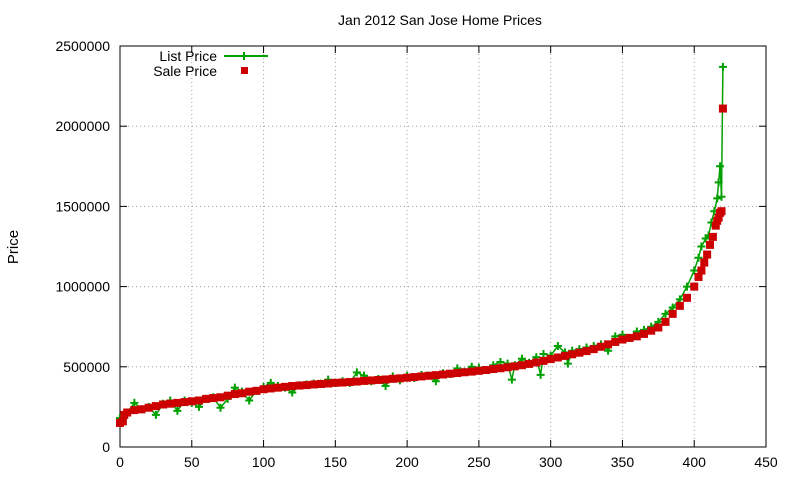 Image resolution: width=800 pixels, height=480 pixels. Describe the element at coordinates (407, 462) in the screenshot. I see `x-tick-label: 200` at that location.